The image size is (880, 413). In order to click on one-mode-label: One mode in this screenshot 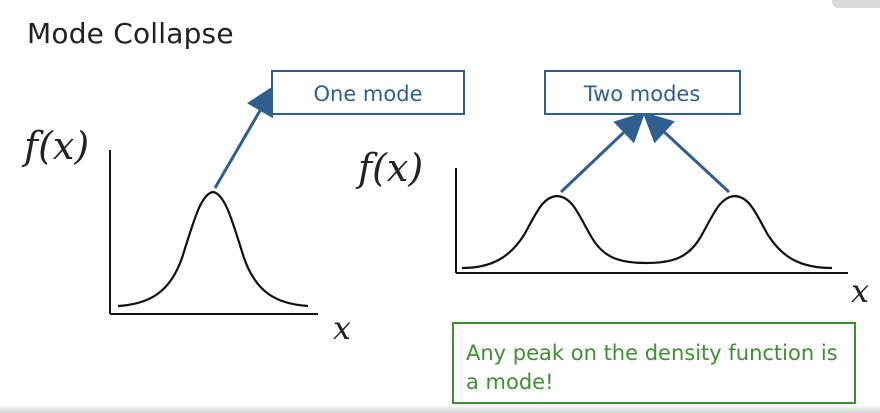, I will do `click(368, 94)`.